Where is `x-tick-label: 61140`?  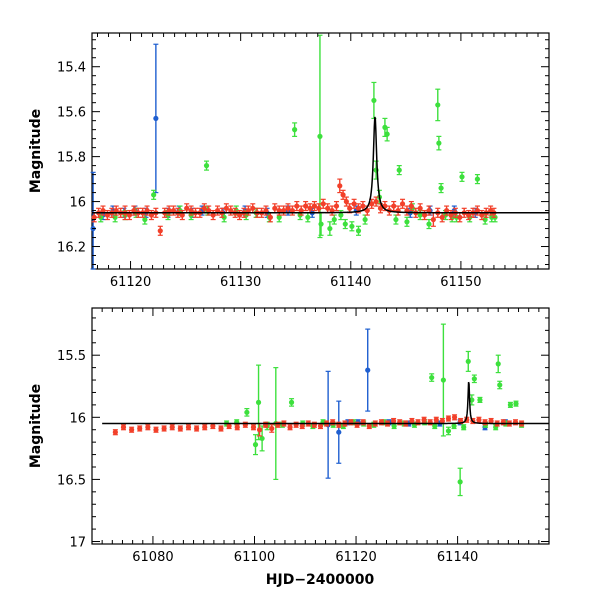
x-tick-label: 61140 is located at coordinates (350, 282).